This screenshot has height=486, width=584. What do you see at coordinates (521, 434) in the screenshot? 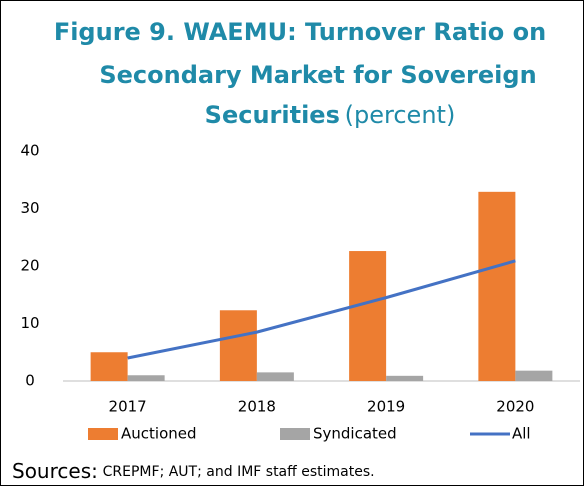
I see `legend-label: All` at bounding box center [521, 434].